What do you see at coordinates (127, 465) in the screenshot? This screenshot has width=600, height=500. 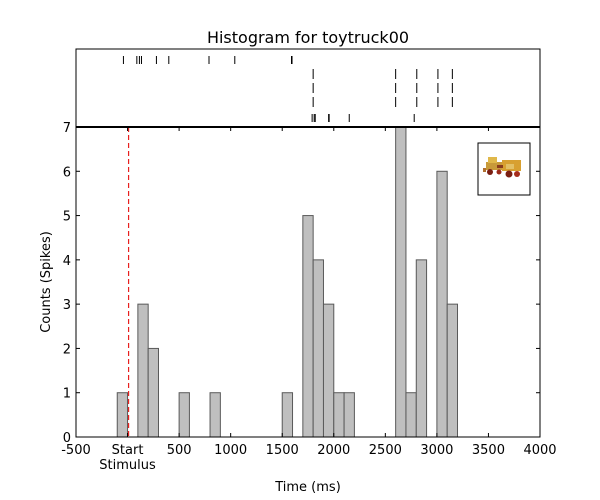 I see `x-tick-sublabel: Stimulus` at bounding box center [127, 465].